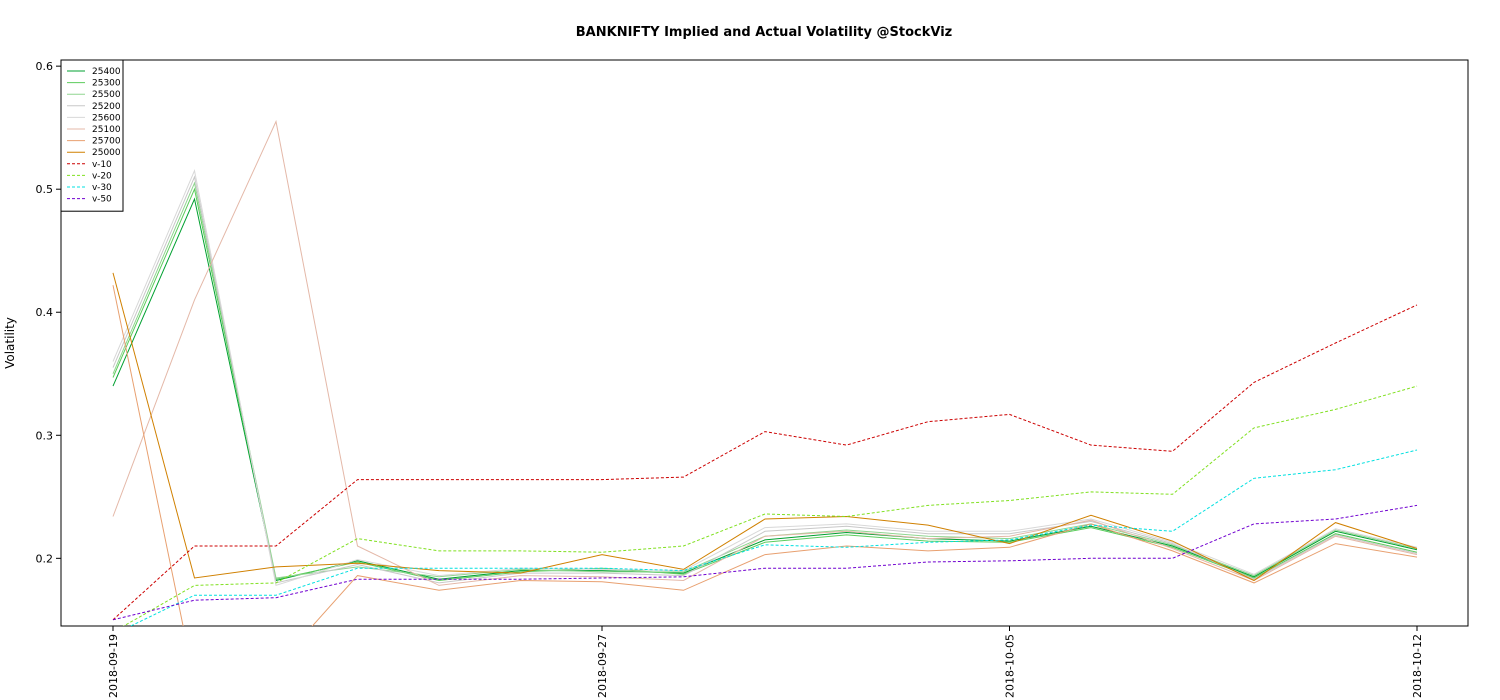 The image size is (1500, 700). What do you see at coordinates (10, 343) in the screenshot?
I see `y-axis-label: Volatility` at bounding box center [10, 343].